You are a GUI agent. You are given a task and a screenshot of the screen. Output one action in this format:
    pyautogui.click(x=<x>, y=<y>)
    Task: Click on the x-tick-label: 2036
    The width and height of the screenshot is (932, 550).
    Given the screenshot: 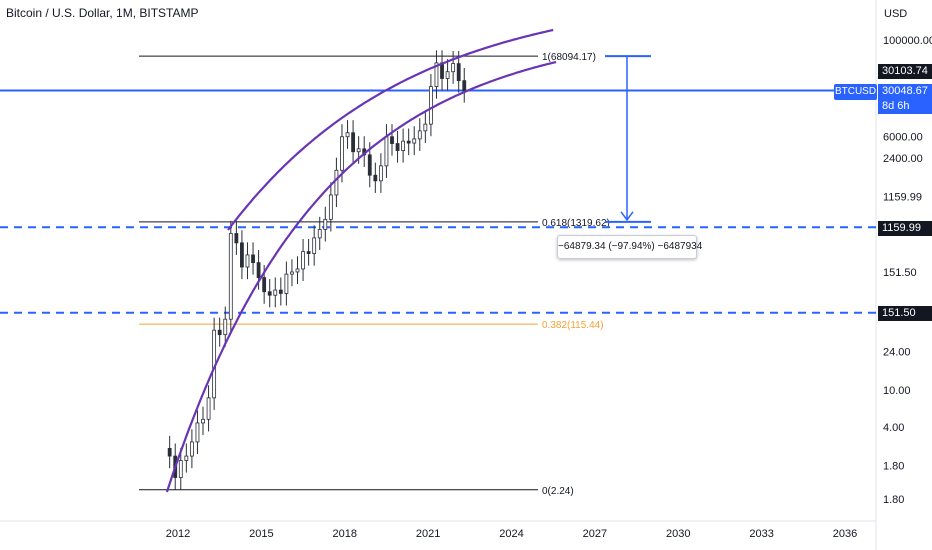 What is the action you would take?
    pyautogui.click(x=845, y=534)
    